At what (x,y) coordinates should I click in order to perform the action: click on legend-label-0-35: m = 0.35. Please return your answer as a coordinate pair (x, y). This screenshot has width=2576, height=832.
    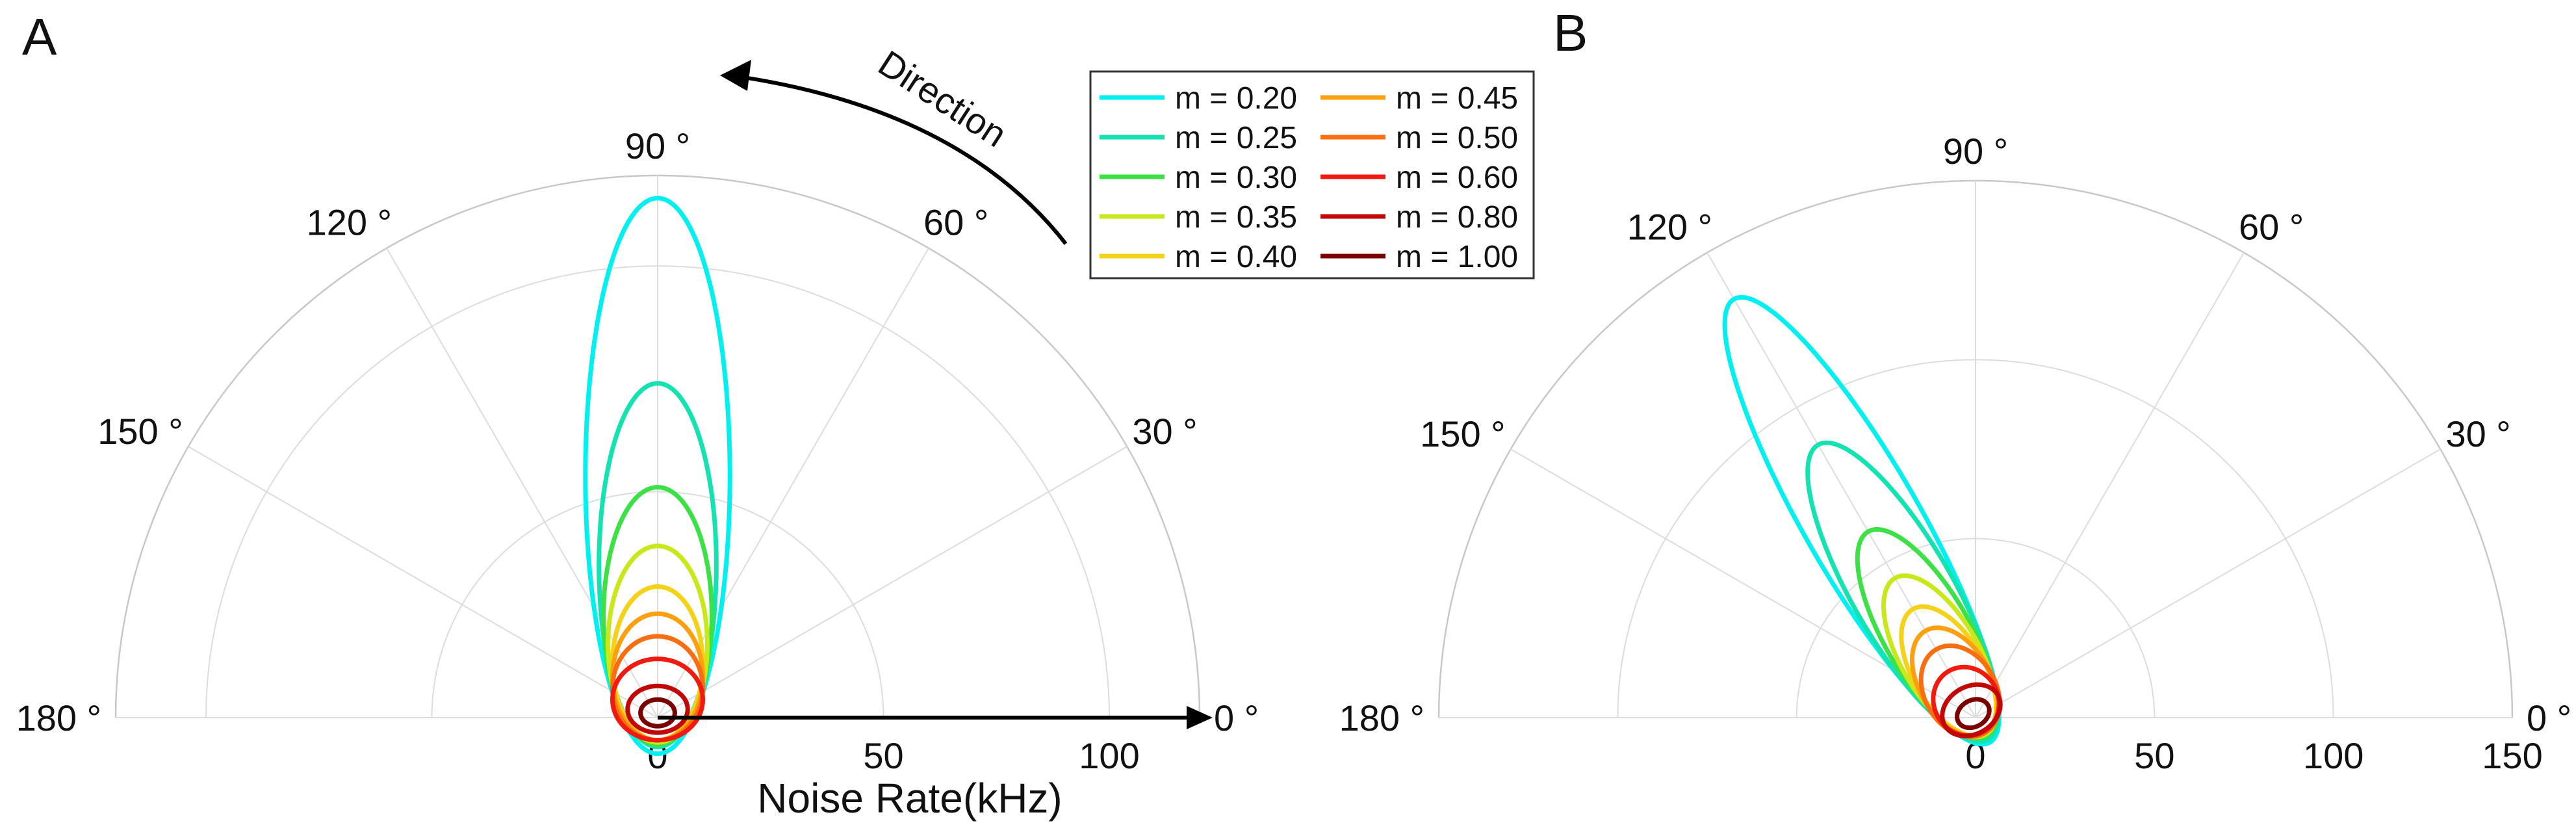
    Looking at the image, I should click on (1236, 218).